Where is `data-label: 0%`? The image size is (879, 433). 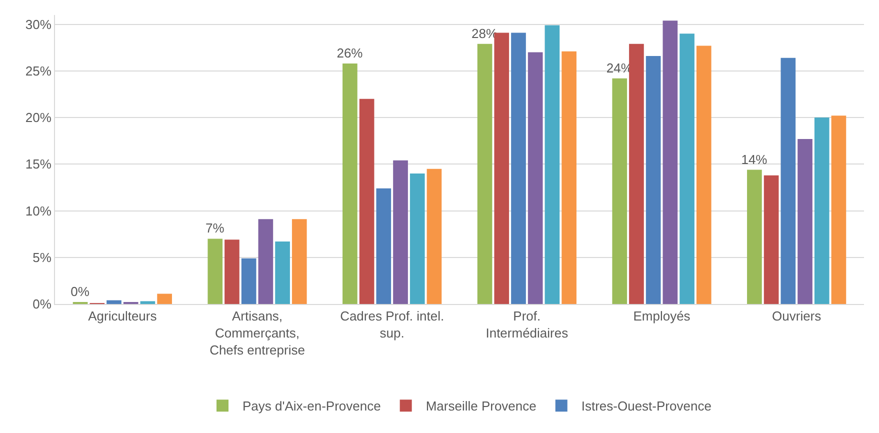 data-label: 0% is located at coordinates (80, 291).